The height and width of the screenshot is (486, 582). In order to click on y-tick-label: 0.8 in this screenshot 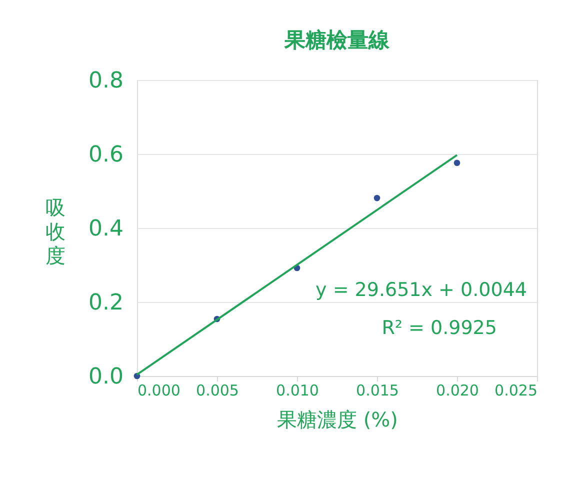, I will do `click(106, 81)`.